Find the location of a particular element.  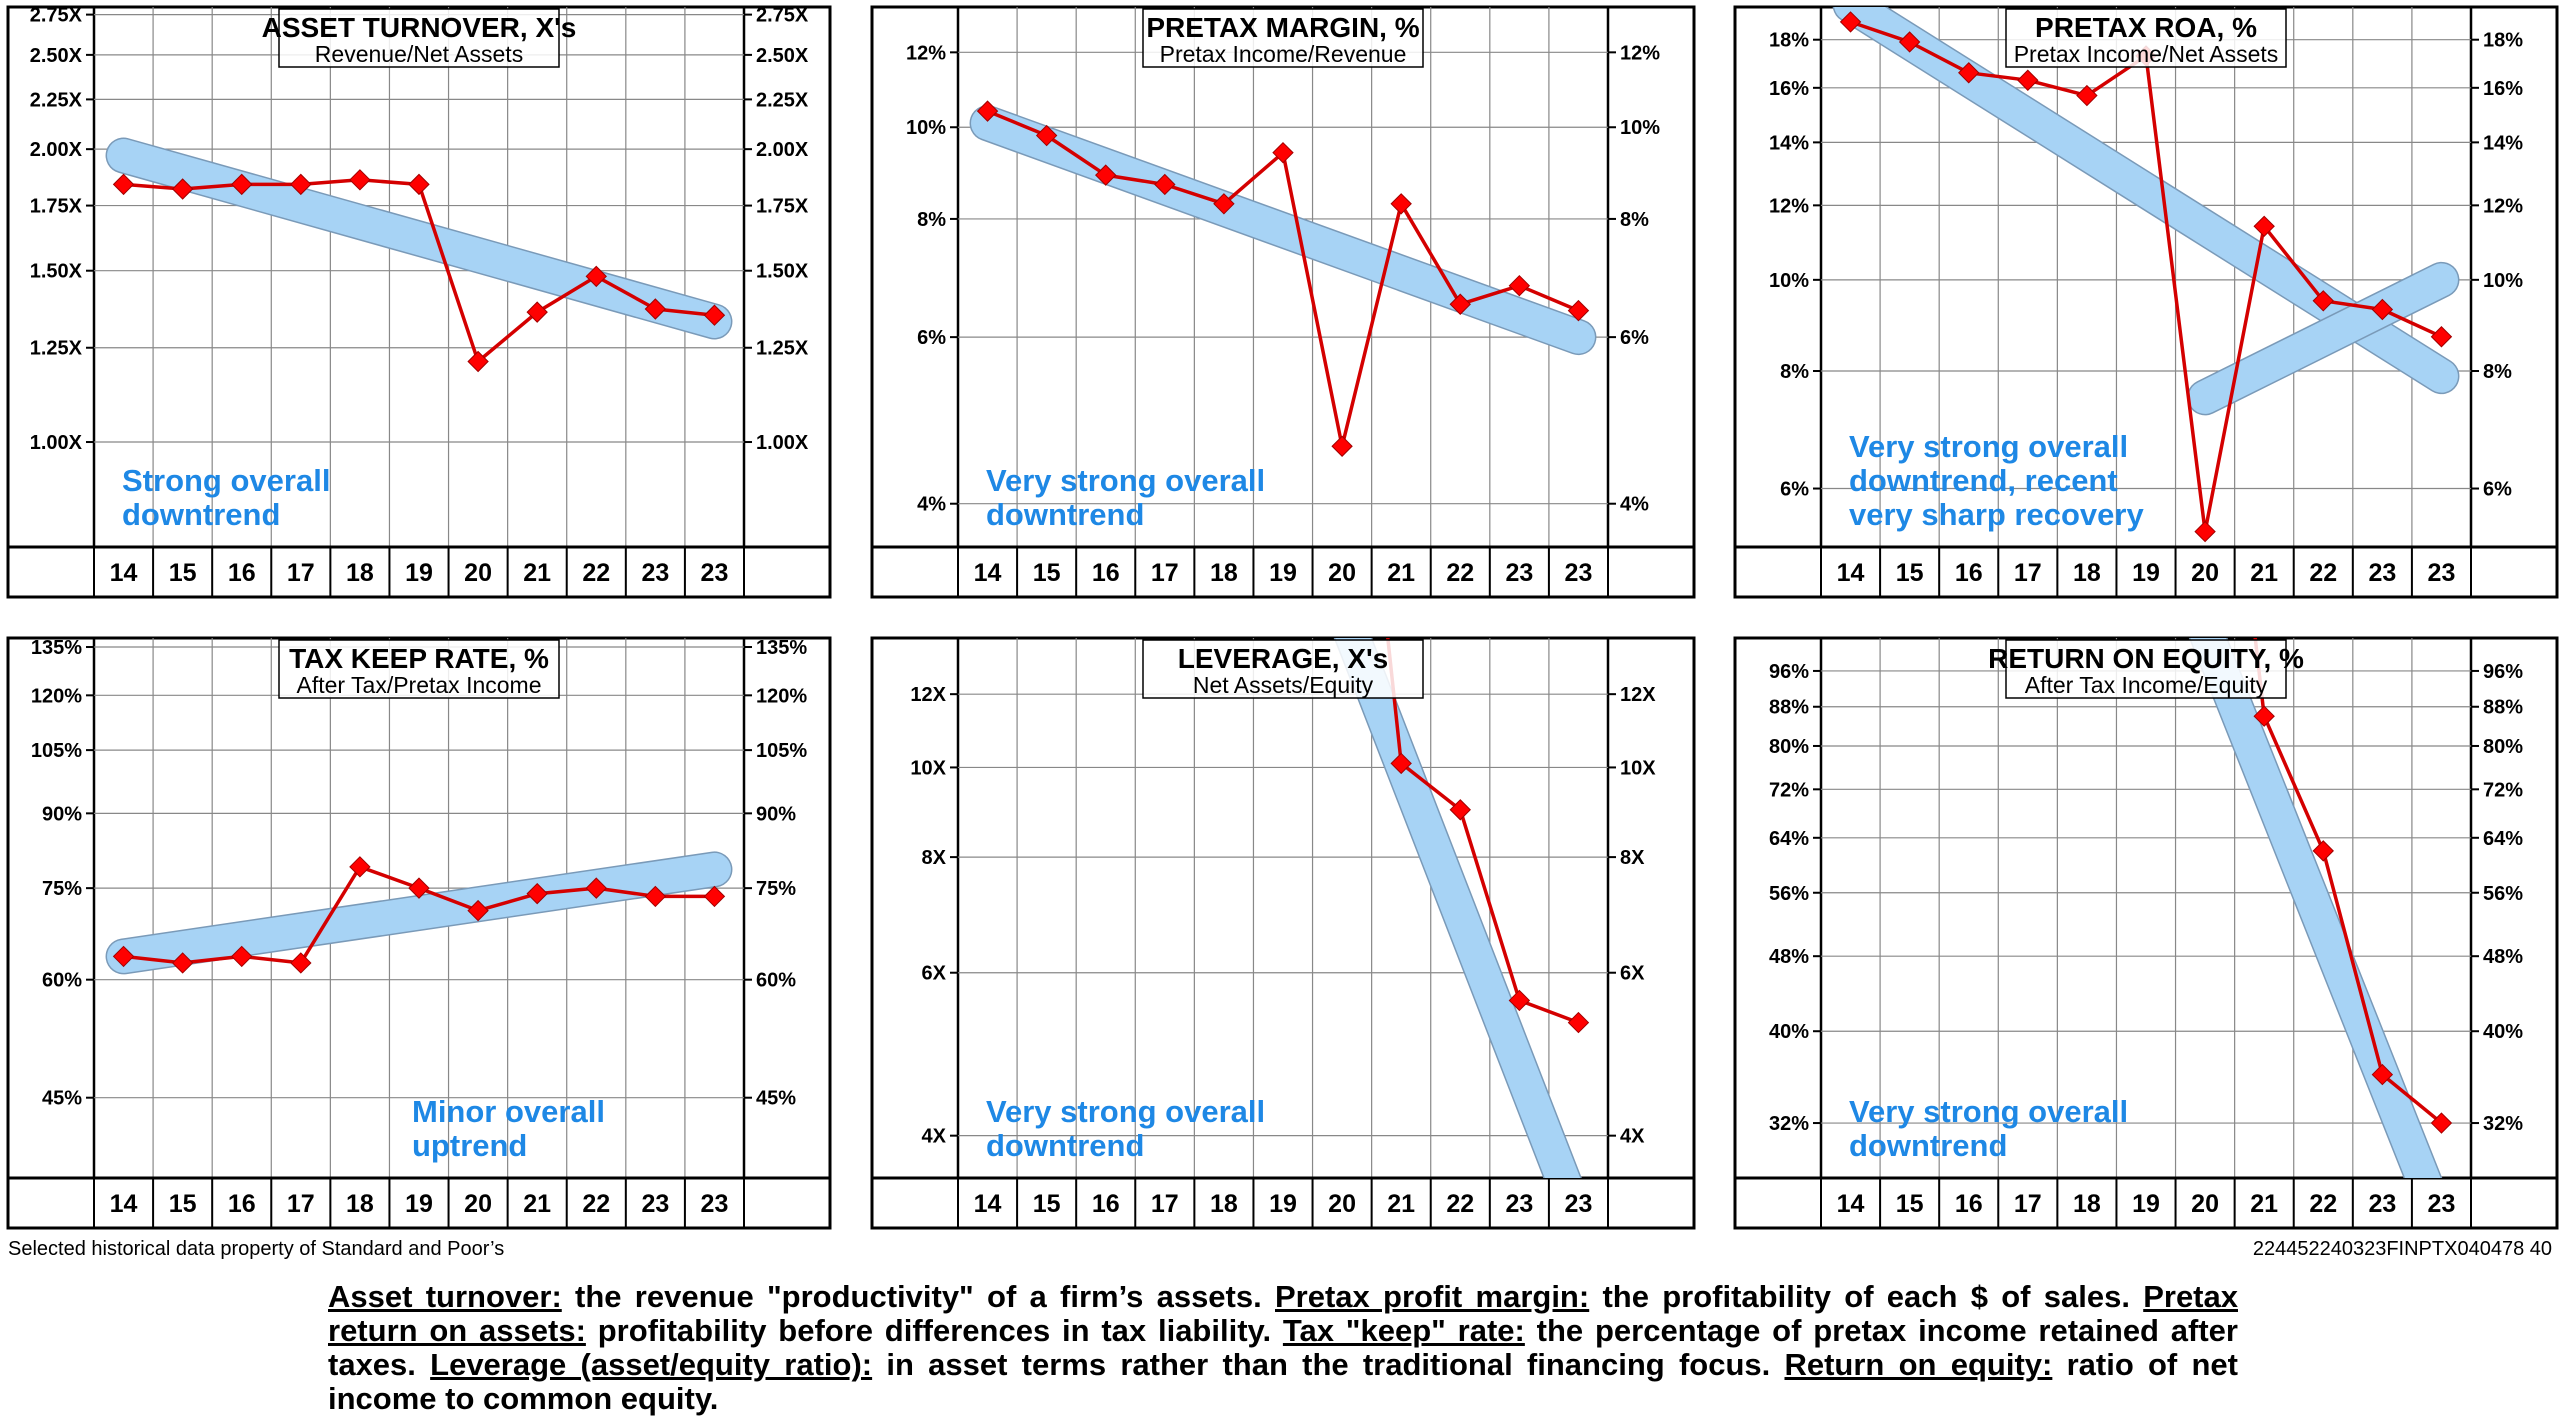

chart-subtitle: Net Assets/Equity is located at coordinates (1283, 685).